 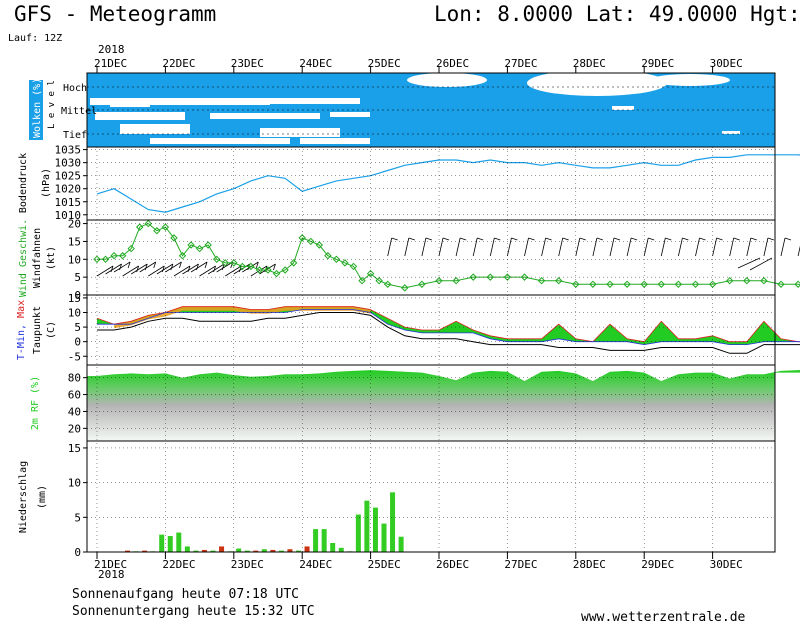 What do you see at coordinates (74, 241) in the screenshot?
I see `tick-label-wind: 15` at bounding box center [74, 241].